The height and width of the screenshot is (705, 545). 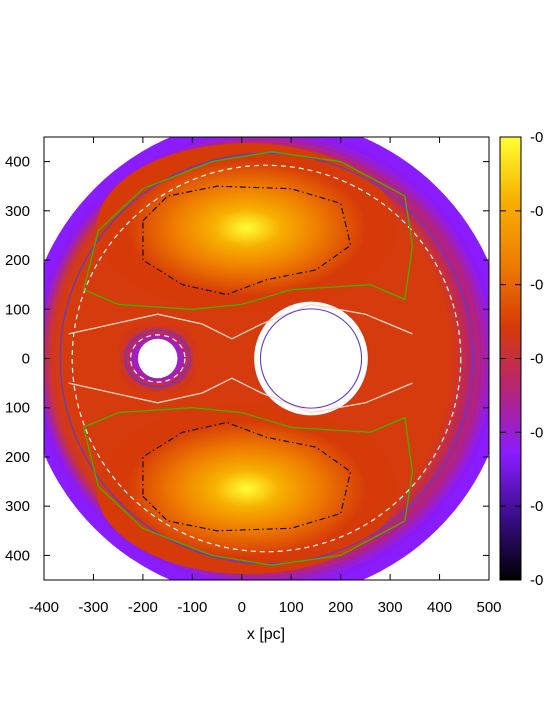 What do you see at coordinates (93, 607) in the screenshot?
I see `x-tick-label: -300` at bounding box center [93, 607].